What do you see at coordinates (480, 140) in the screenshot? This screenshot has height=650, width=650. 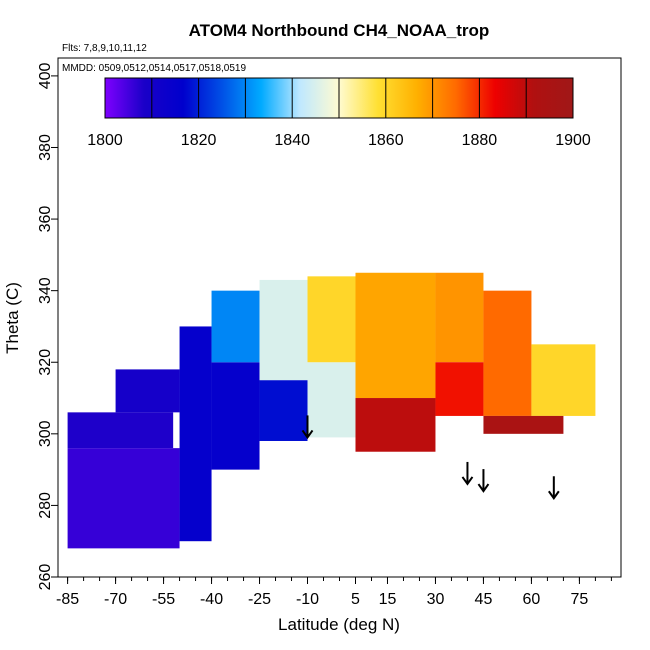 I see `colorbar-tick-label: 1880` at bounding box center [480, 140].